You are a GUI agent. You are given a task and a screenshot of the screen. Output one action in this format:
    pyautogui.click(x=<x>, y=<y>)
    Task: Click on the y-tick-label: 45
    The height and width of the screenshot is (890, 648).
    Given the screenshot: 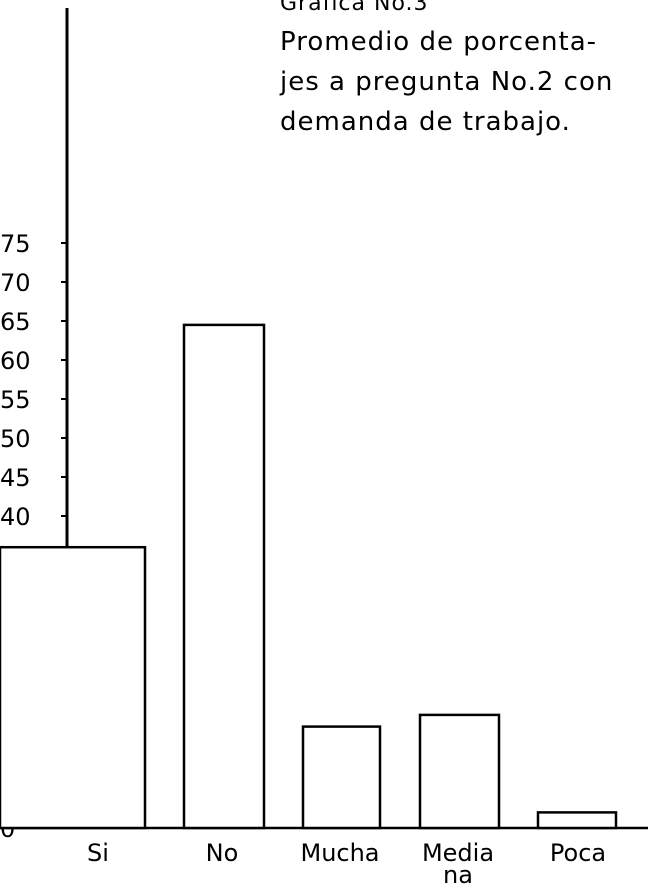 What is the action you would take?
    pyautogui.click(x=15, y=478)
    